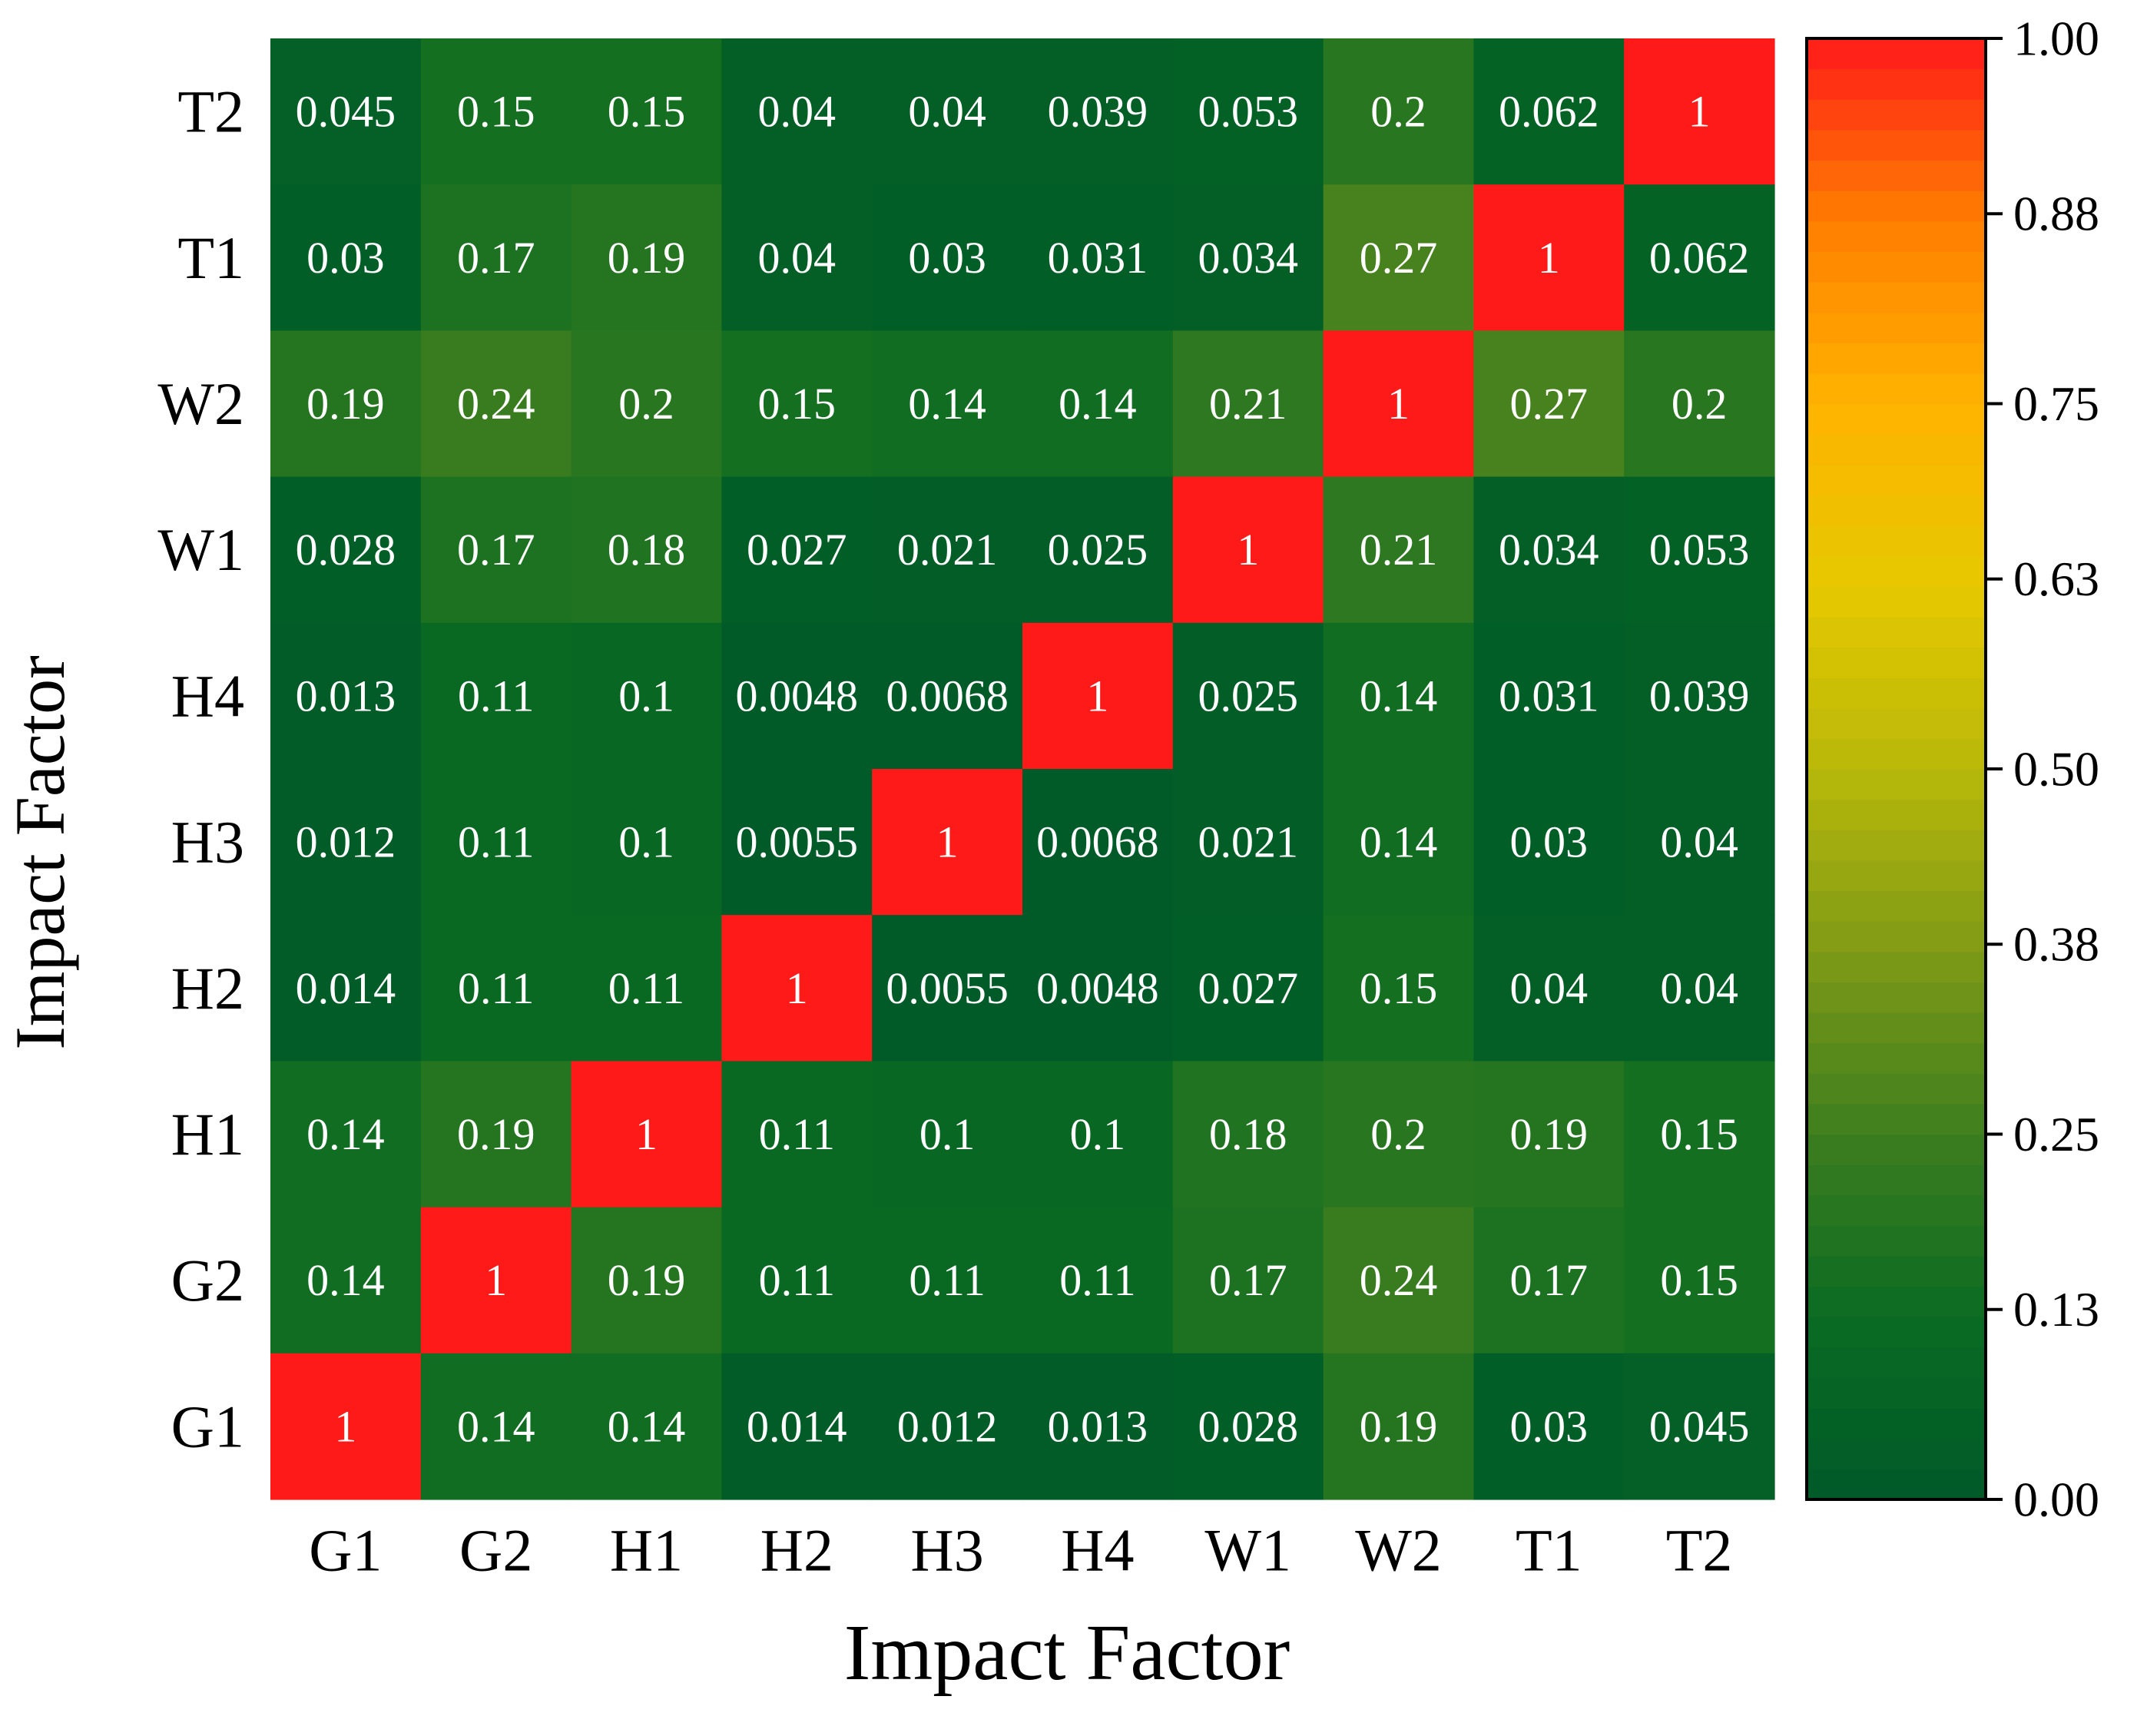 Image resolution: width=2147 pixels, height=1736 pixels. What do you see at coordinates (2056, 579) in the screenshot?
I see `colorbar-tick-label: 0.63` at bounding box center [2056, 579].